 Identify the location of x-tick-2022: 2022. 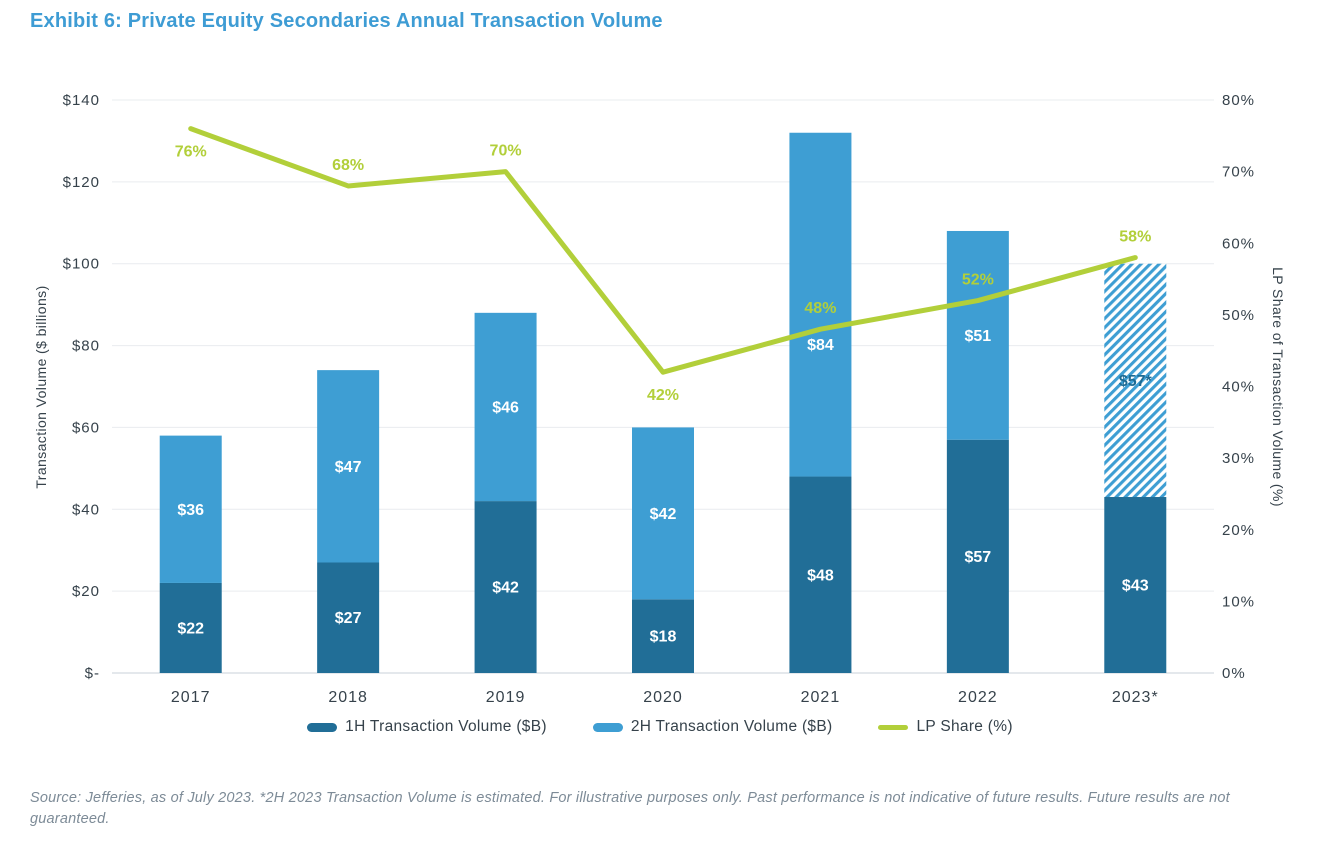
(978, 697).